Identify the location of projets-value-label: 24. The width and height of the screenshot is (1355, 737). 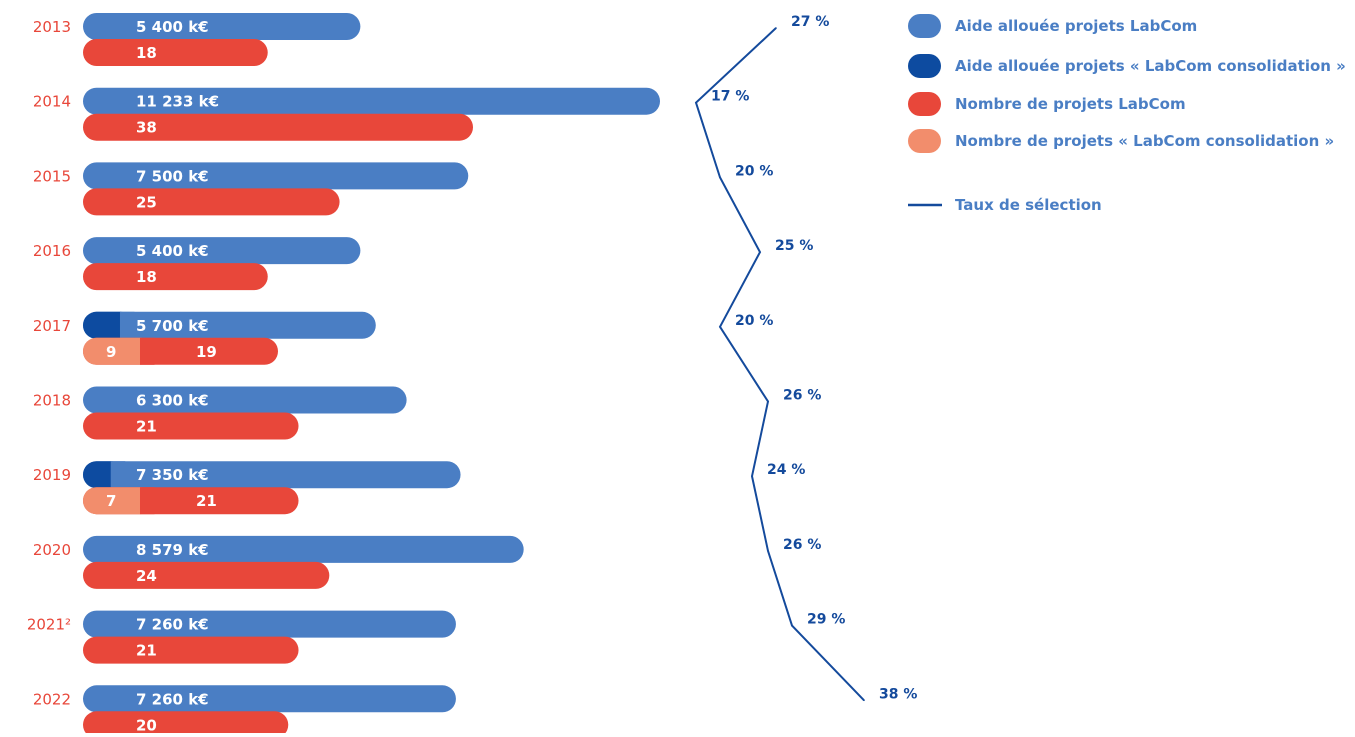
(146, 576).